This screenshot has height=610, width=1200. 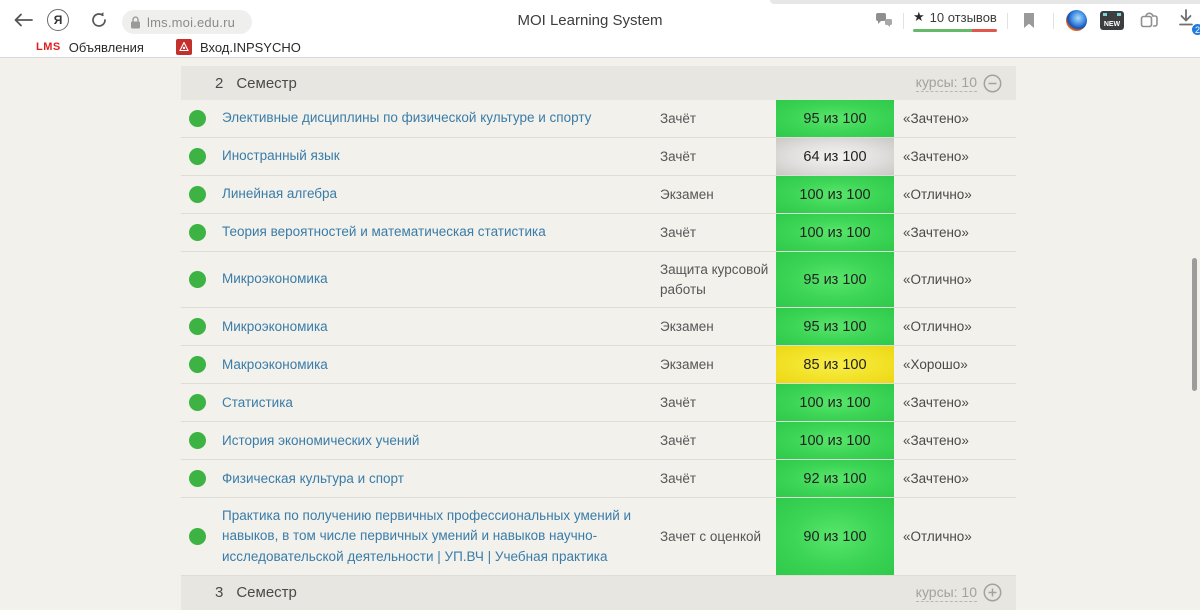 I want to click on inactive-tab-area, so click(x=985, y=2).